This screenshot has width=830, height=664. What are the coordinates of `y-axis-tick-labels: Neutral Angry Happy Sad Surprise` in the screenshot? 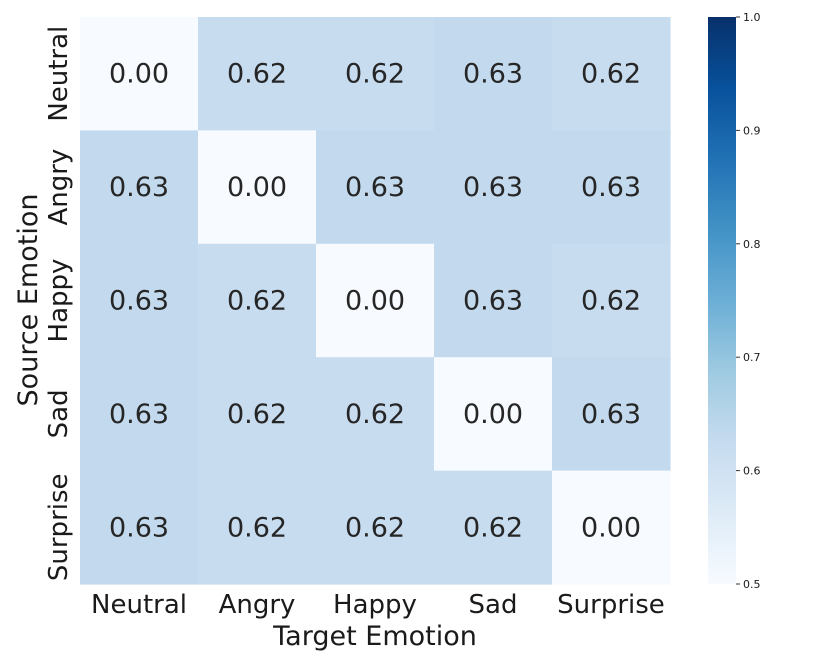 It's located at (59, 303).